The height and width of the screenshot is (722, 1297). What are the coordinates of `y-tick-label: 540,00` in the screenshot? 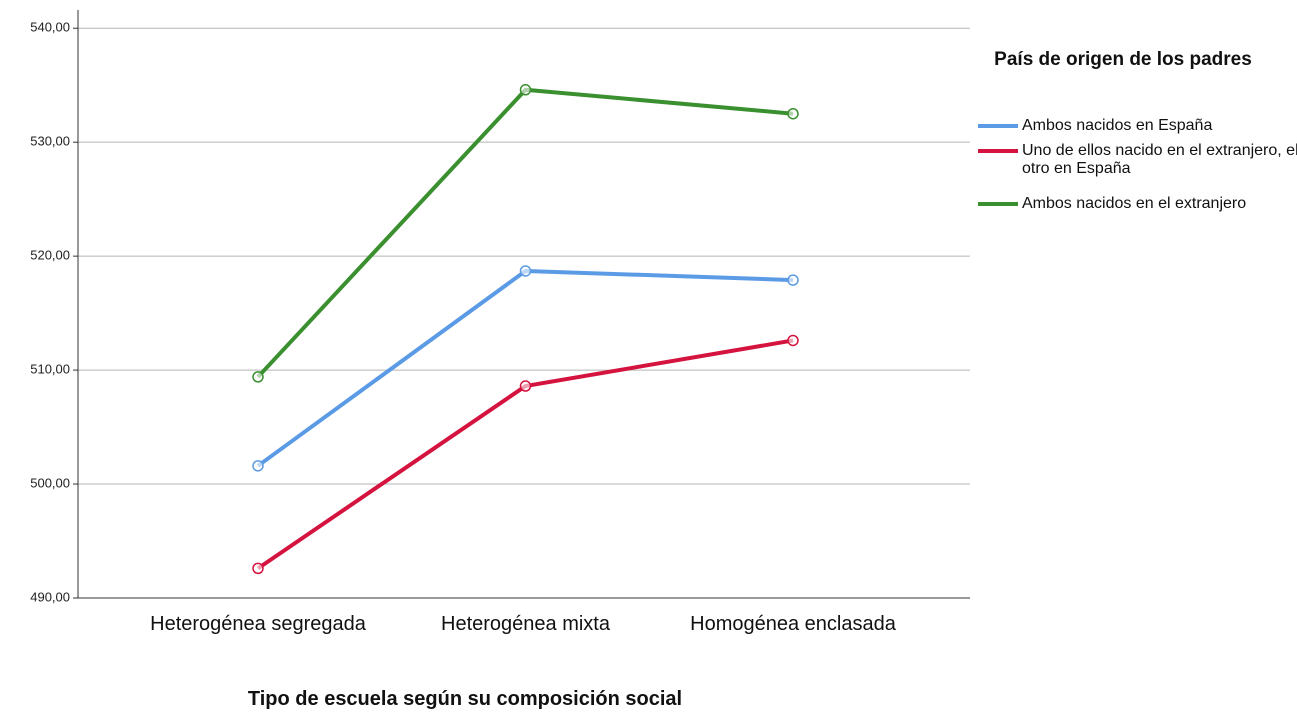 It's located at (50, 27).